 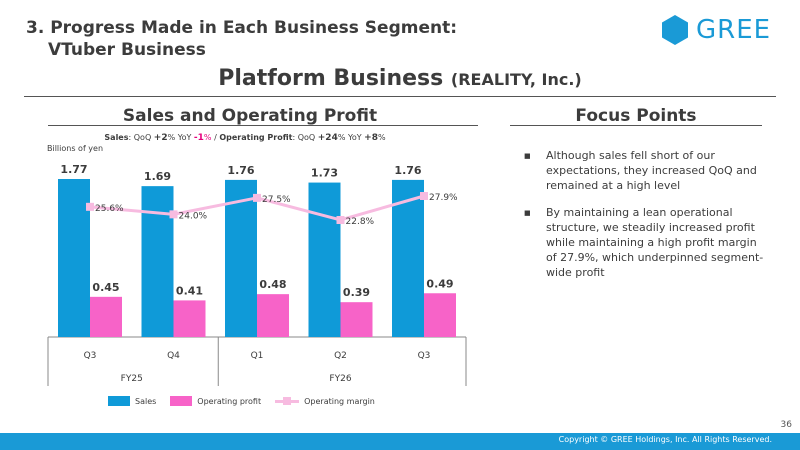 What do you see at coordinates (340, 356) in the screenshot?
I see `x-tick-label: Q2` at bounding box center [340, 356].